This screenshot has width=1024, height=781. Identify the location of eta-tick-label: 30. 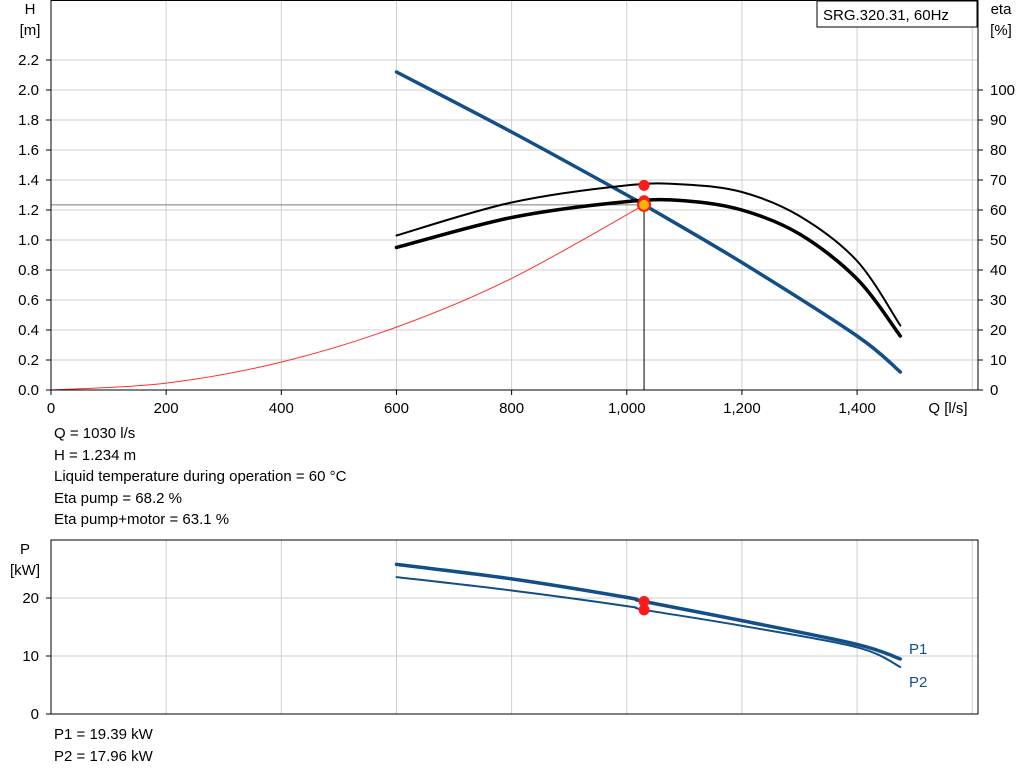
(998, 300).